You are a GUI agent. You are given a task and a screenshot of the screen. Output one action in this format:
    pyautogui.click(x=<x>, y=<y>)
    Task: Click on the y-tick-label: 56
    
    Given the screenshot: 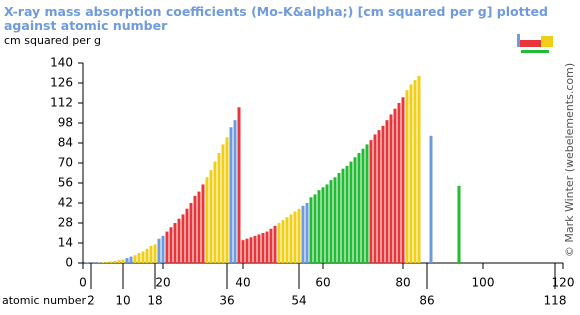 What is the action you would take?
    pyautogui.click(x=65, y=183)
    